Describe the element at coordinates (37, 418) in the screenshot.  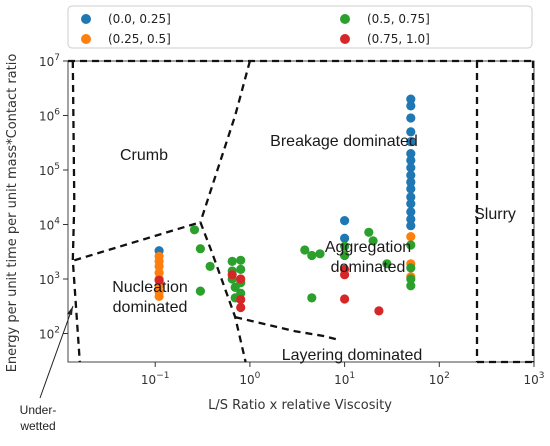
I see `underwetted-label: Under-wetted` at that location.